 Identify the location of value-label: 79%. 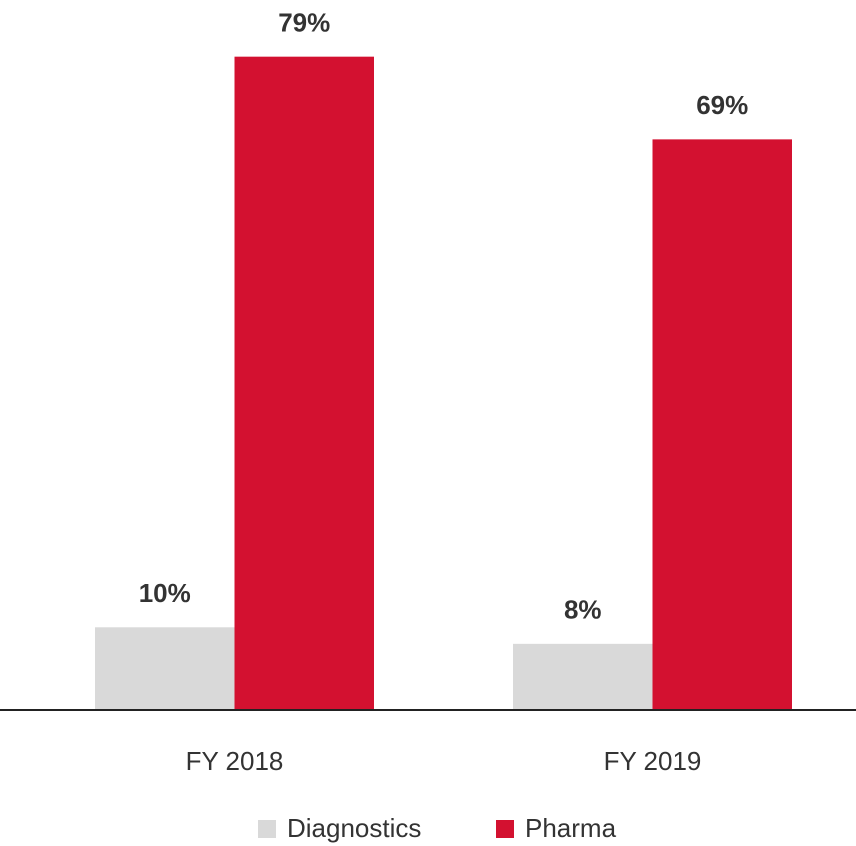
(304, 23).